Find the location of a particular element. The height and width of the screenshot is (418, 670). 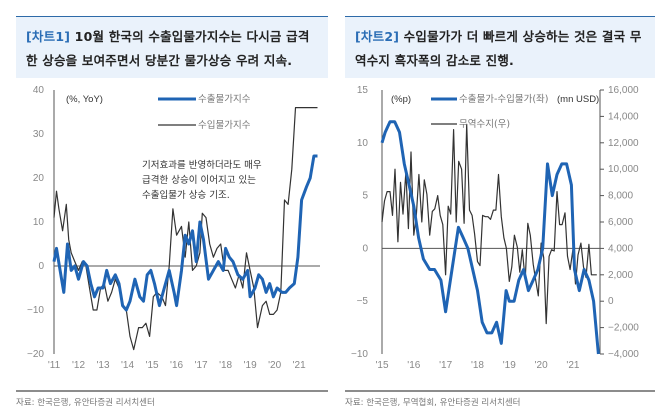

y-tick-label-right: 16,000 is located at coordinates (623, 90).